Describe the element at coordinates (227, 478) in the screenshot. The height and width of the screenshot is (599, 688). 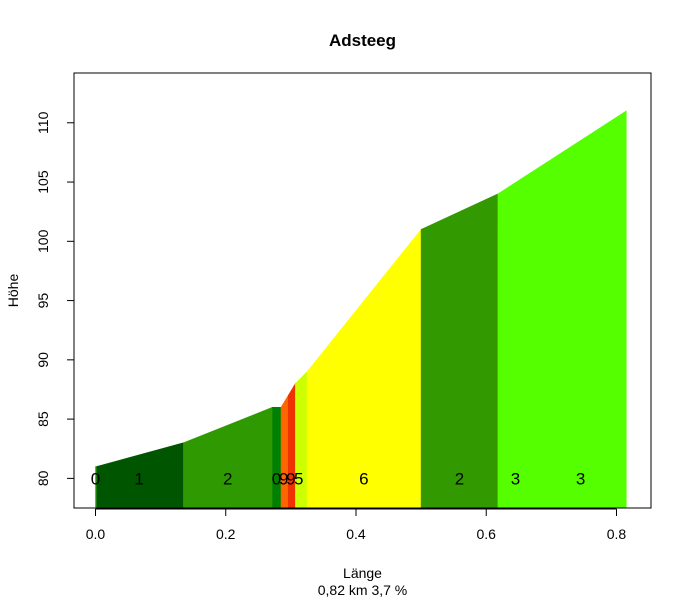
I see `segment-gradient-label-3: 2` at that location.